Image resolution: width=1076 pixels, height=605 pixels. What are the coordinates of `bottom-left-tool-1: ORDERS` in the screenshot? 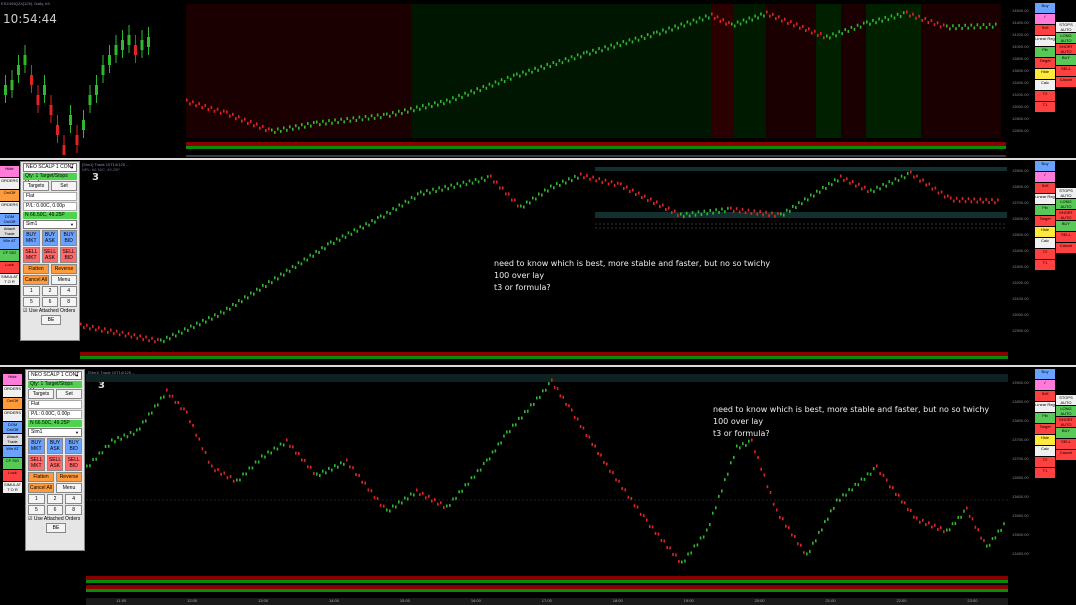 It's located at (12, 391).